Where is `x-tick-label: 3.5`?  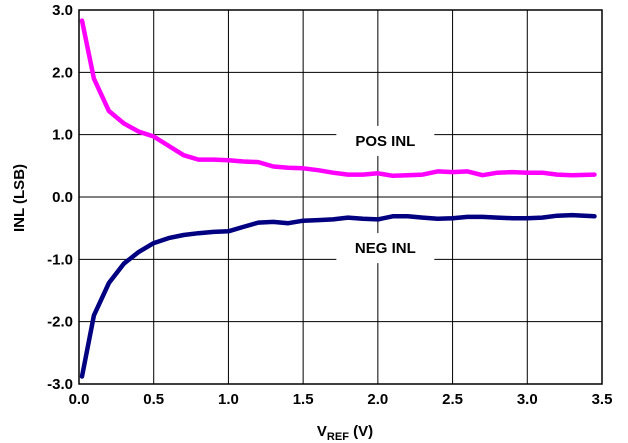
x-tick-label: 3.5 is located at coordinates (602, 399).